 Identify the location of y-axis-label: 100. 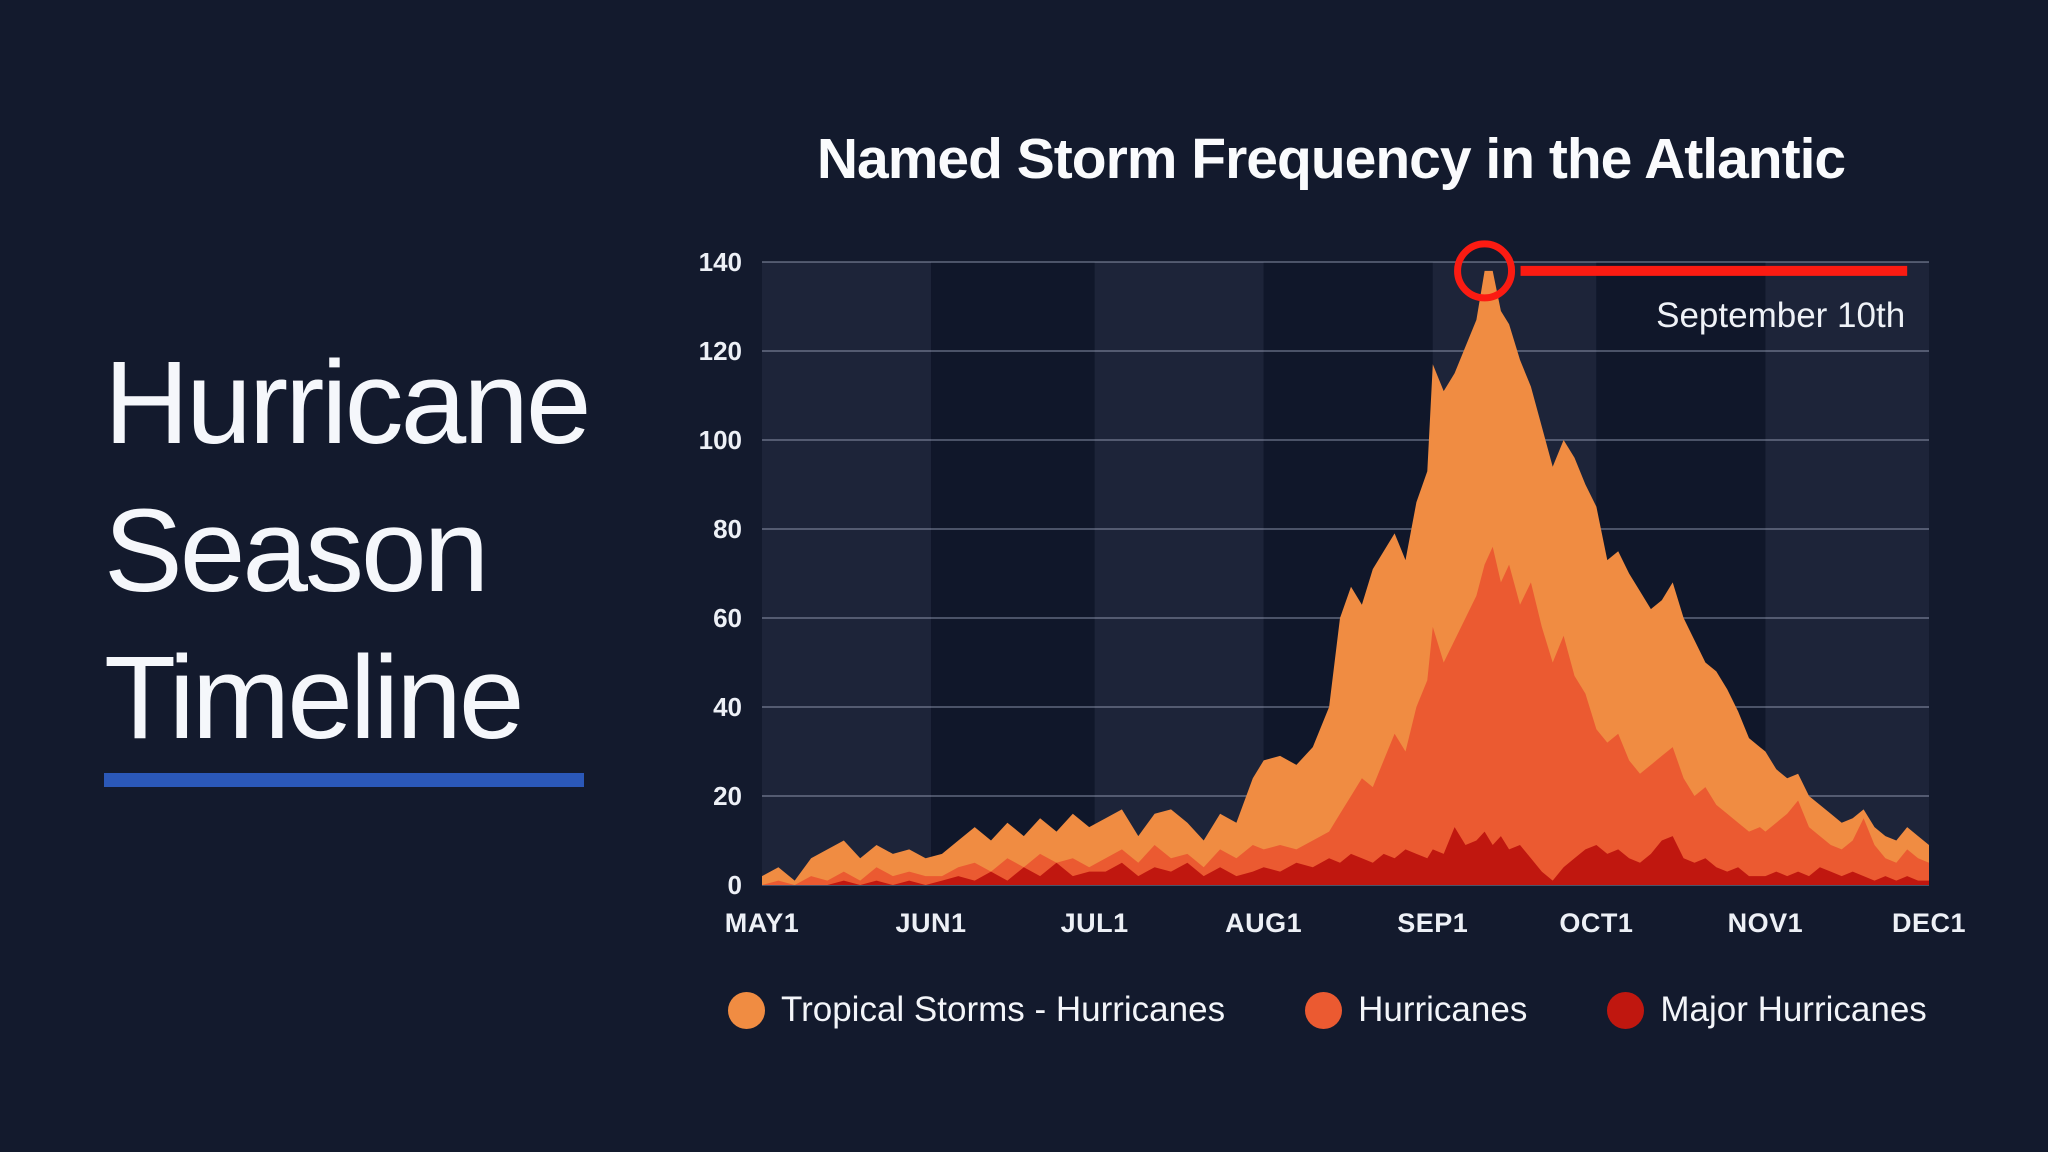
(720, 440).